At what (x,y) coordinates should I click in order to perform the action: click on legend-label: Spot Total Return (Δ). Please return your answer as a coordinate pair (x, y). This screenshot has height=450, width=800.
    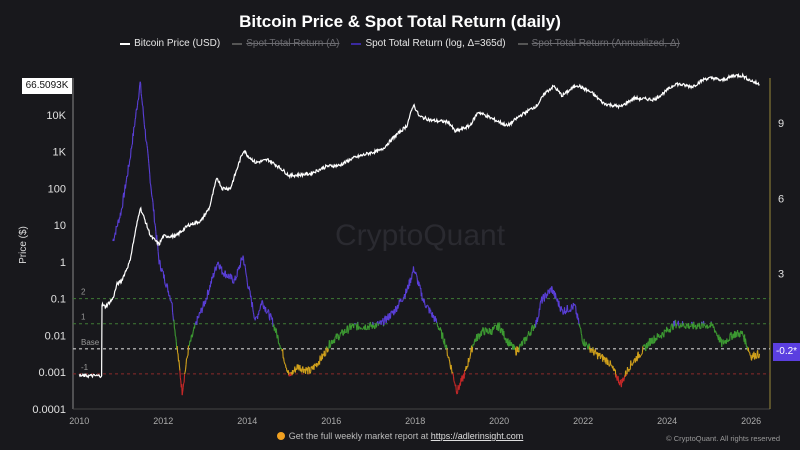
    Looking at the image, I should click on (293, 43).